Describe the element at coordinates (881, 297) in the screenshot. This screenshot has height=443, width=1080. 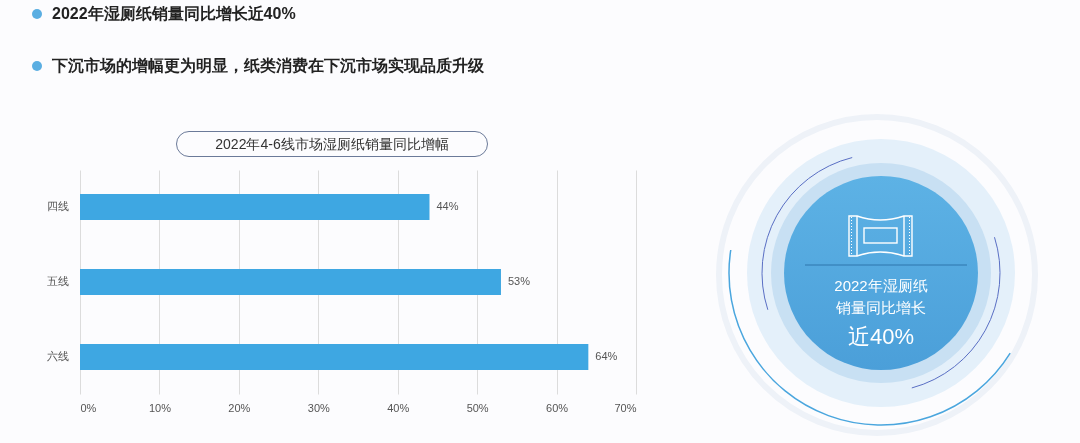
I see `text: 2022年湿厕纸销量同比增长` at that location.